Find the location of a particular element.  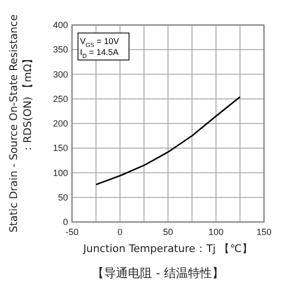

text: V$_{GS}$ = 10V I$_{D}$ = 14.5A is located at coordinates (100, 48).